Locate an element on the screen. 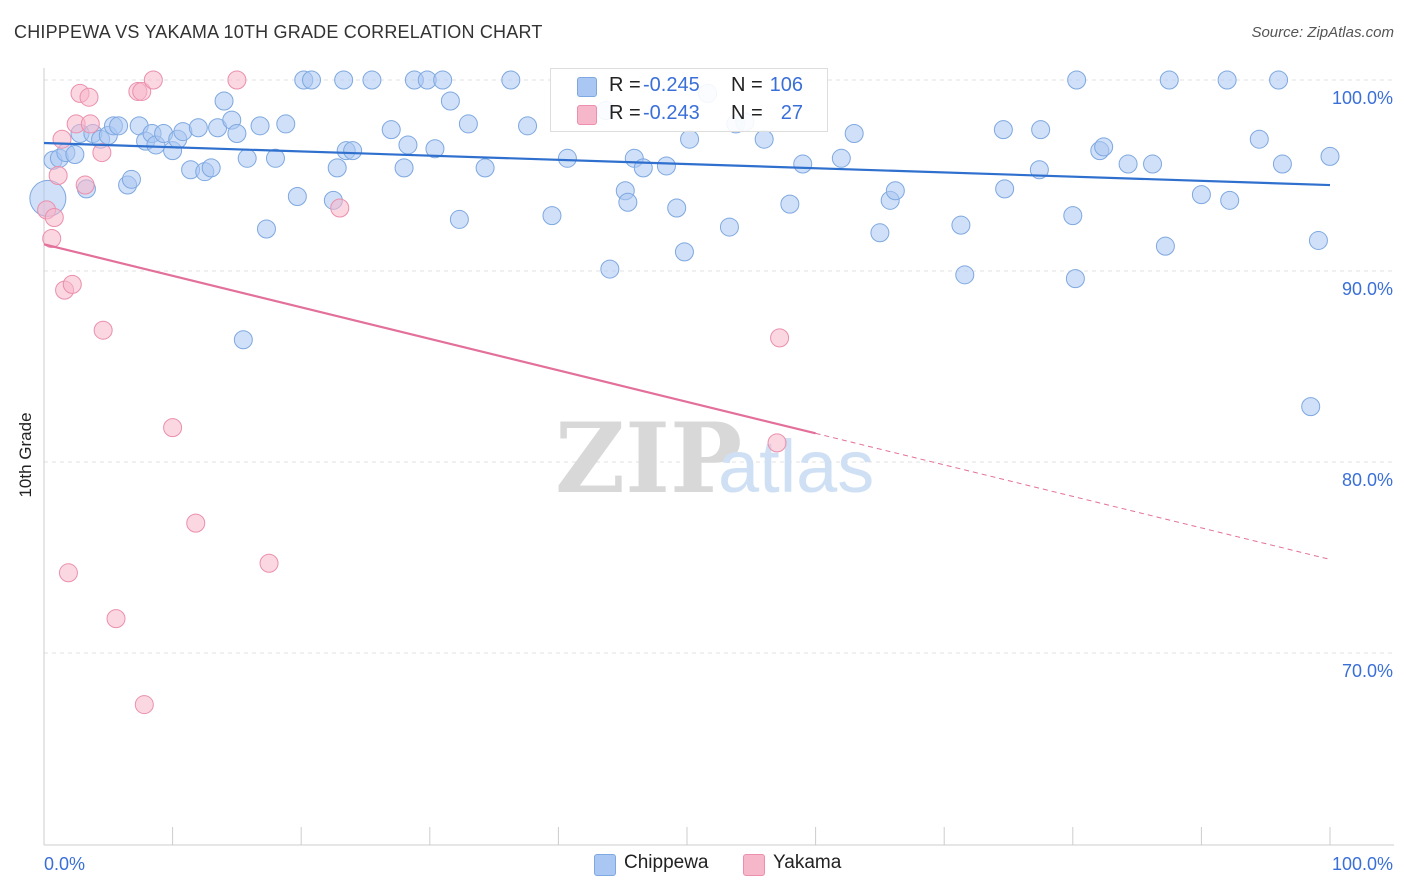  r-value: -0.245 is located at coordinates (671, 85).